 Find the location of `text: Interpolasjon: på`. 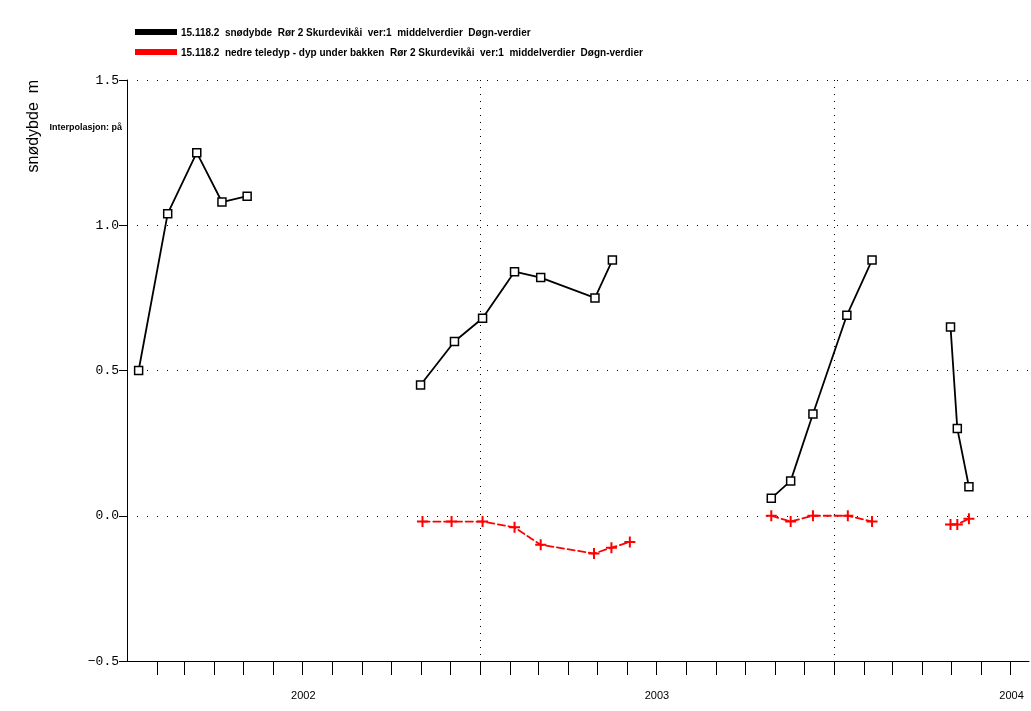

text: Interpolasjon: på is located at coordinates (86, 126).